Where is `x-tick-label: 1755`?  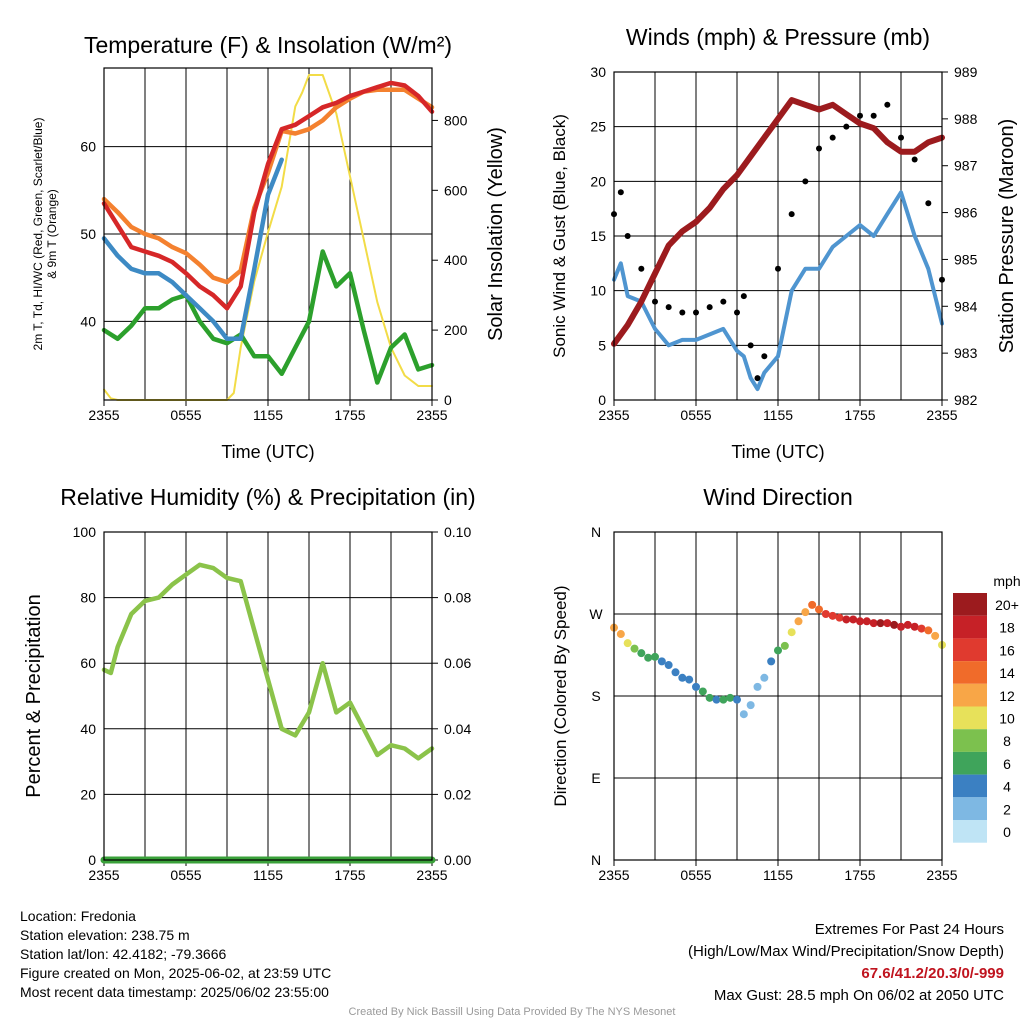 x-tick-label: 1755 is located at coordinates (859, 875).